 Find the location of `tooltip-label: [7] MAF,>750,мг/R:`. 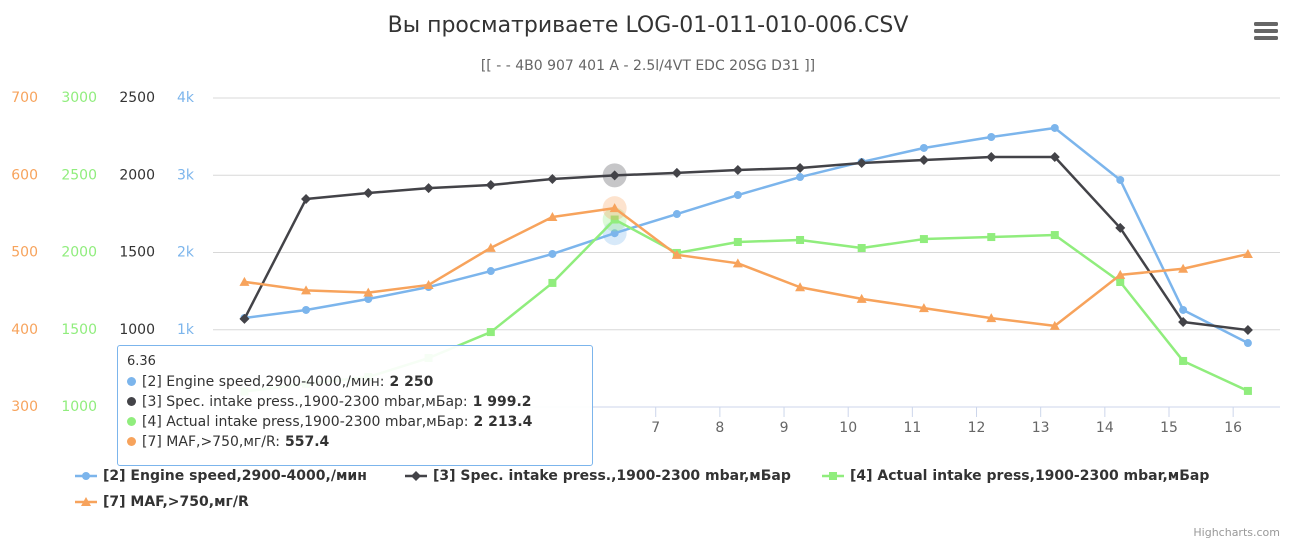

tooltip-label: [7] MAF,>750,мг/R: is located at coordinates (211, 442).